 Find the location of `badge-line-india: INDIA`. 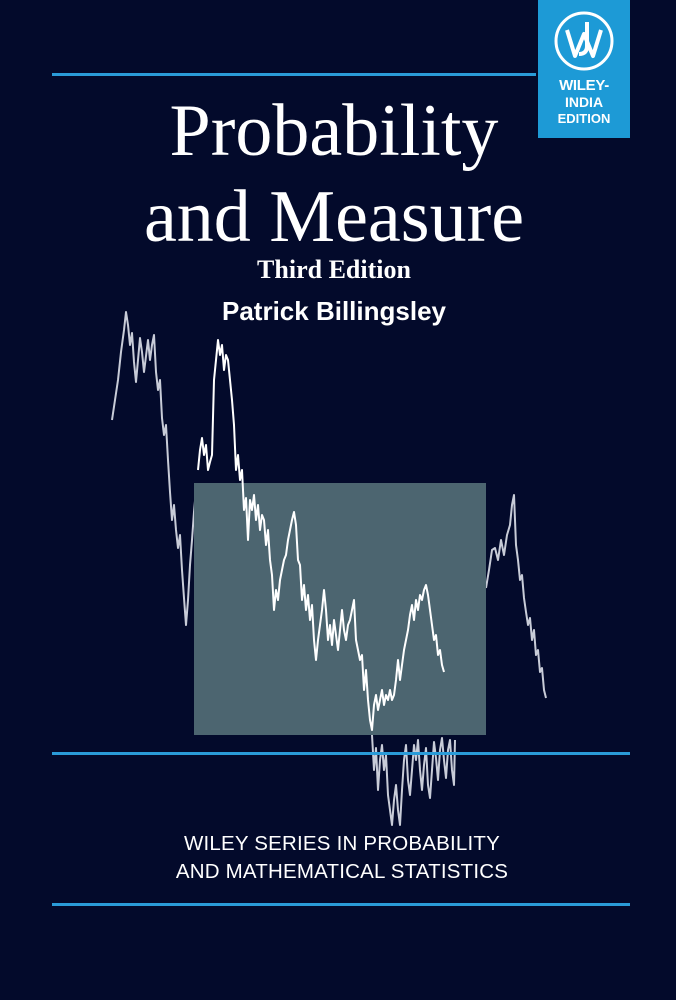

badge-line-india: INDIA is located at coordinates (584, 102).